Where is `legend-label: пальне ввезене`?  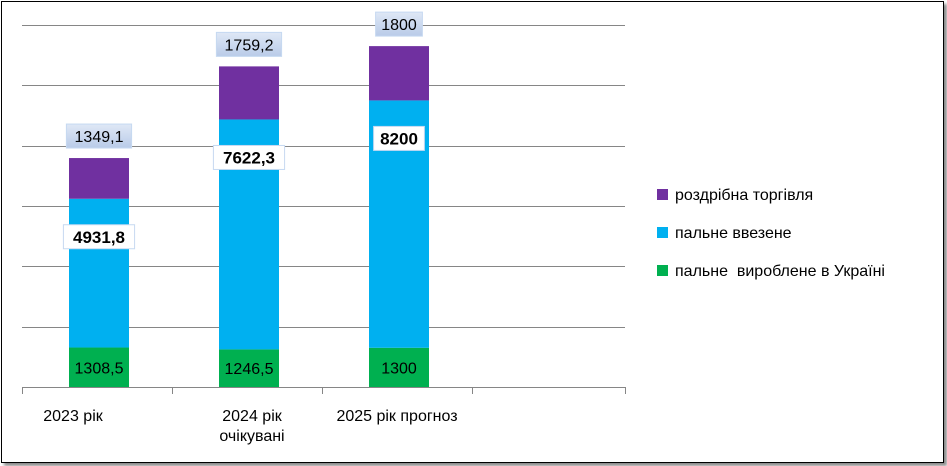 legend-label: пальне ввезене is located at coordinates (733, 233).